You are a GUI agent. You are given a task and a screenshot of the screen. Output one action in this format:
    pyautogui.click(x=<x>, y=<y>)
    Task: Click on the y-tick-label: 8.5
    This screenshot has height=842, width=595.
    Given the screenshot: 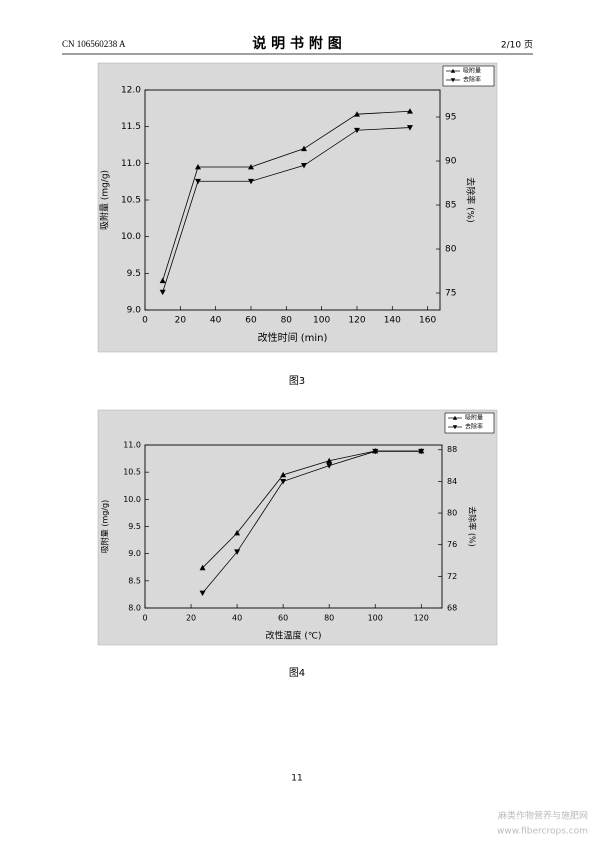 What is the action you would take?
    pyautogui.click(x=134, y=580)
    